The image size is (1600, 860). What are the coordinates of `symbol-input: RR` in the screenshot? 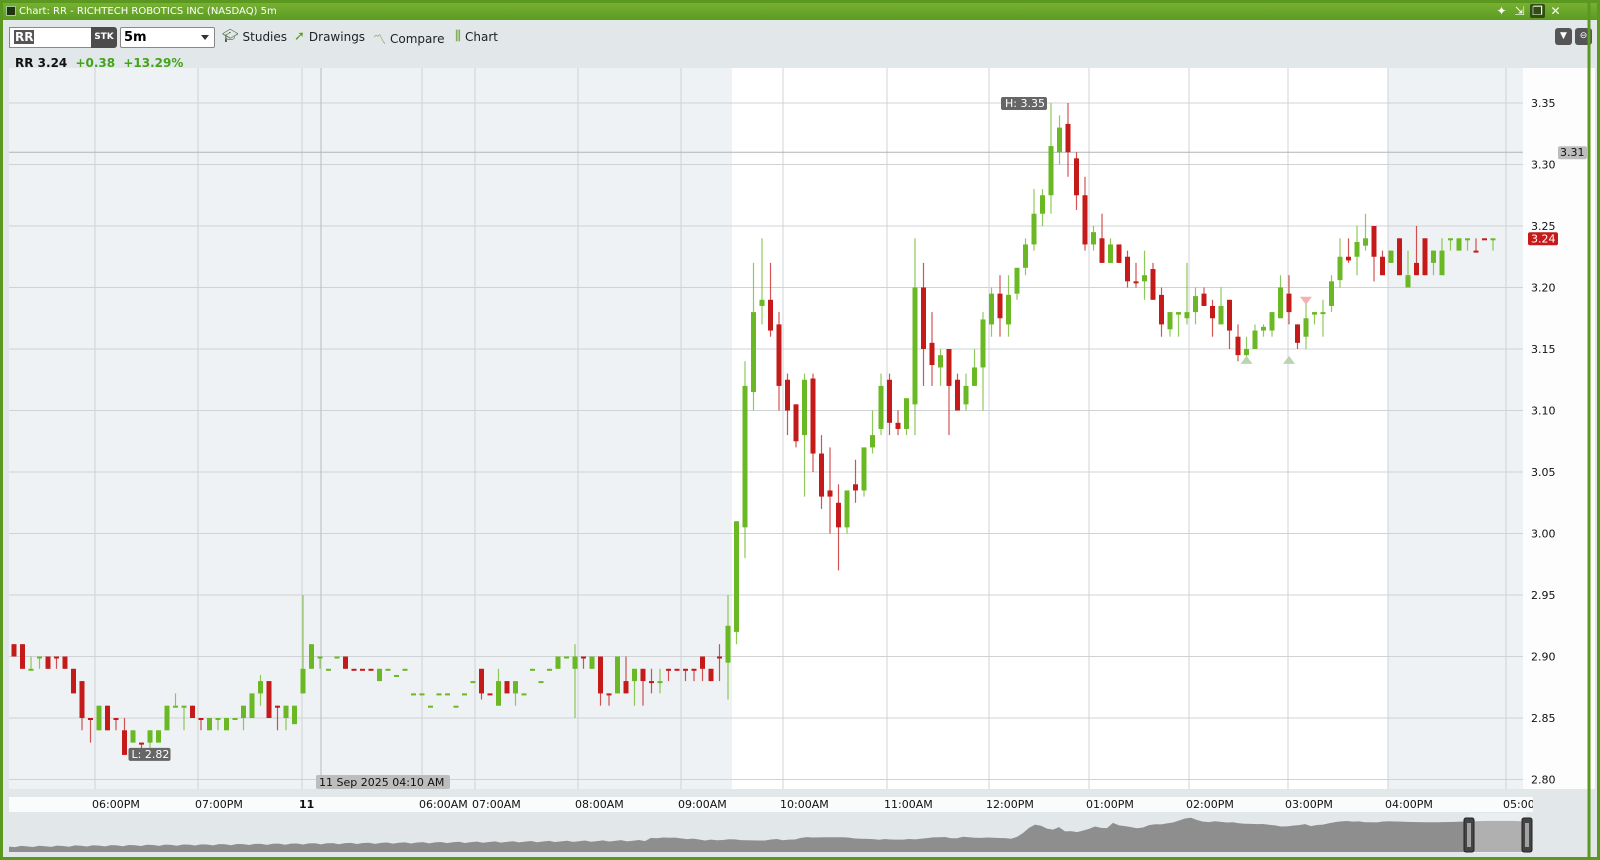 It's located at (51, 37).